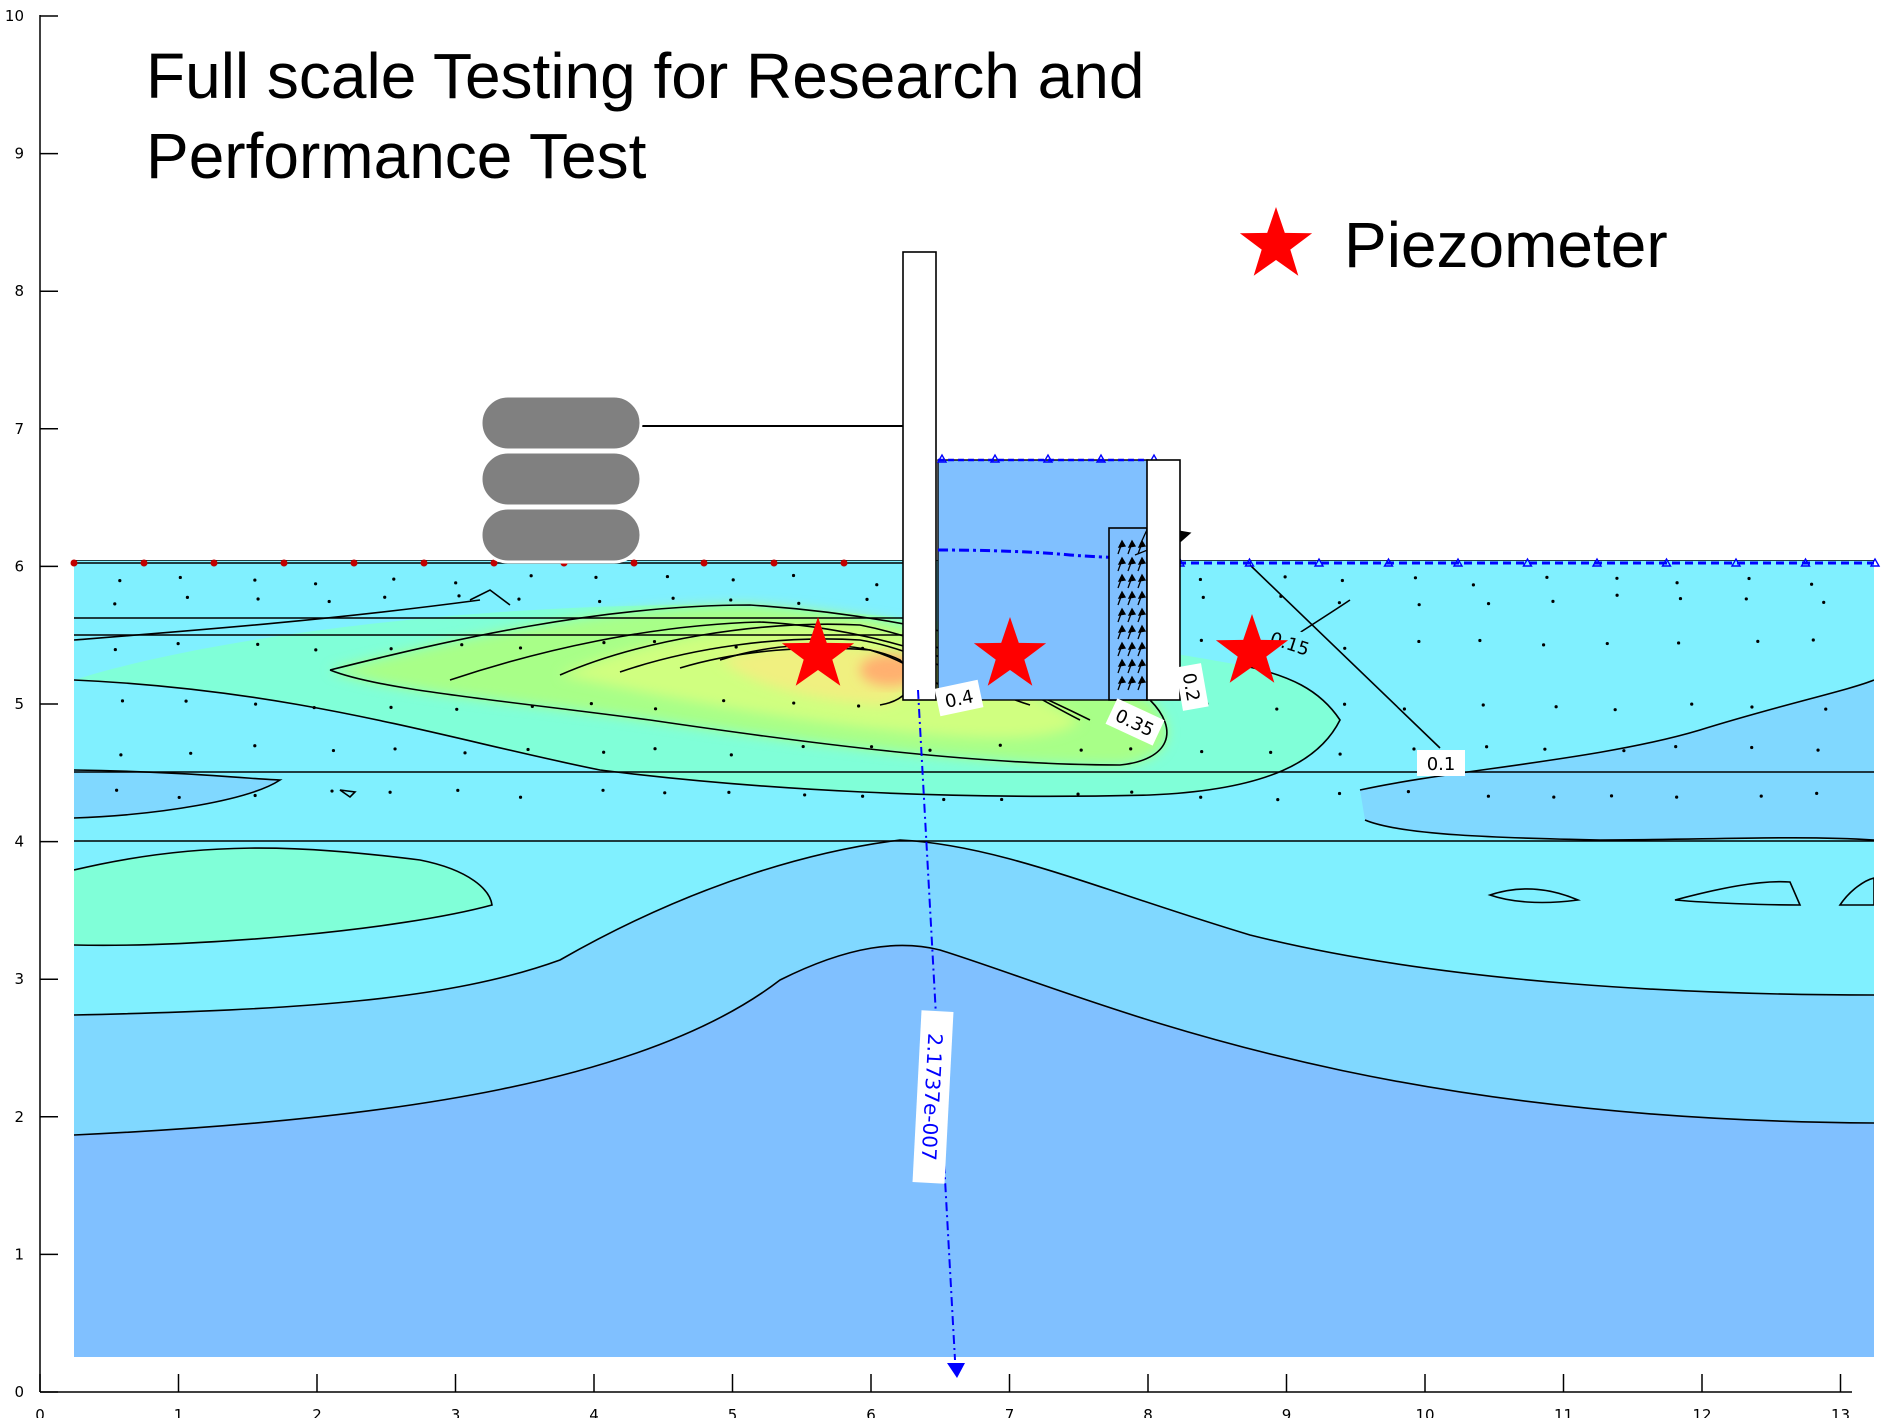  Describe the element at coordinates (815, 675) in the screenshot. I see `contour-band-yellow` at that location.